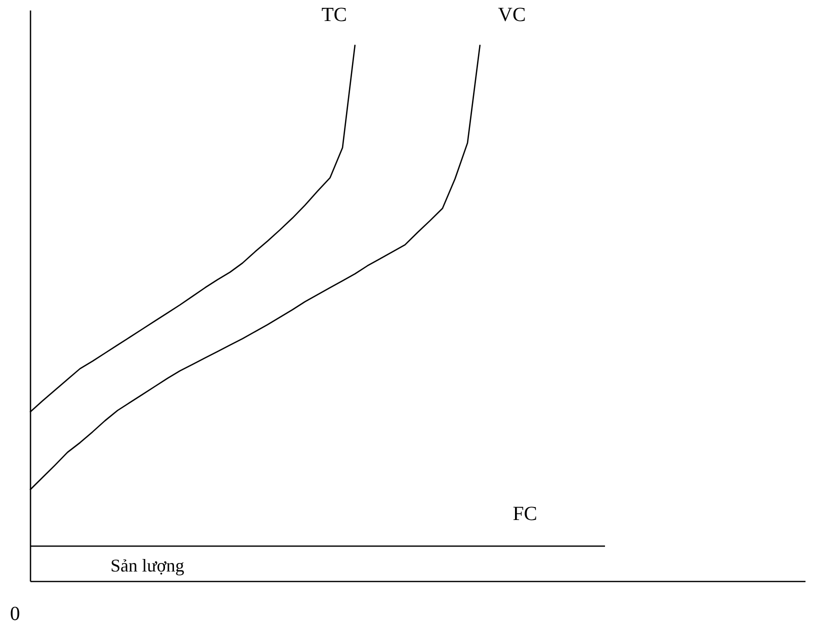 The image size is (840, 623). Describe the element at coordinates (147, 566) in the screenshot. I see `x-axis-title: Sản lượng` at that location.